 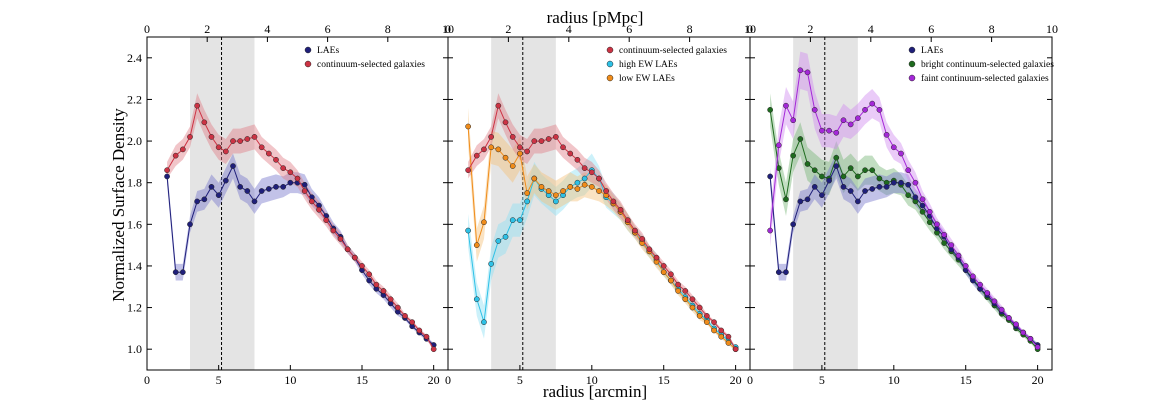 I want to click on legend-label: continuum-selected galaxies, so click(x=673, y=51).